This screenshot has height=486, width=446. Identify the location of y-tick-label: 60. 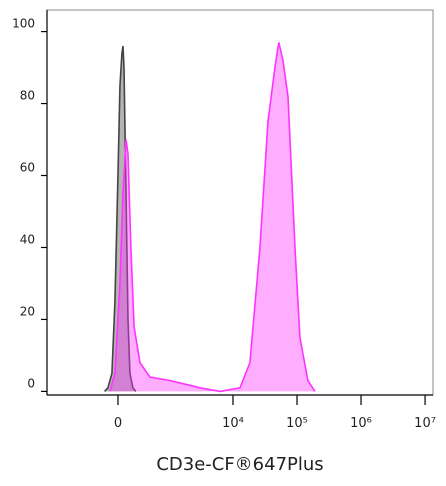
(27, 168).